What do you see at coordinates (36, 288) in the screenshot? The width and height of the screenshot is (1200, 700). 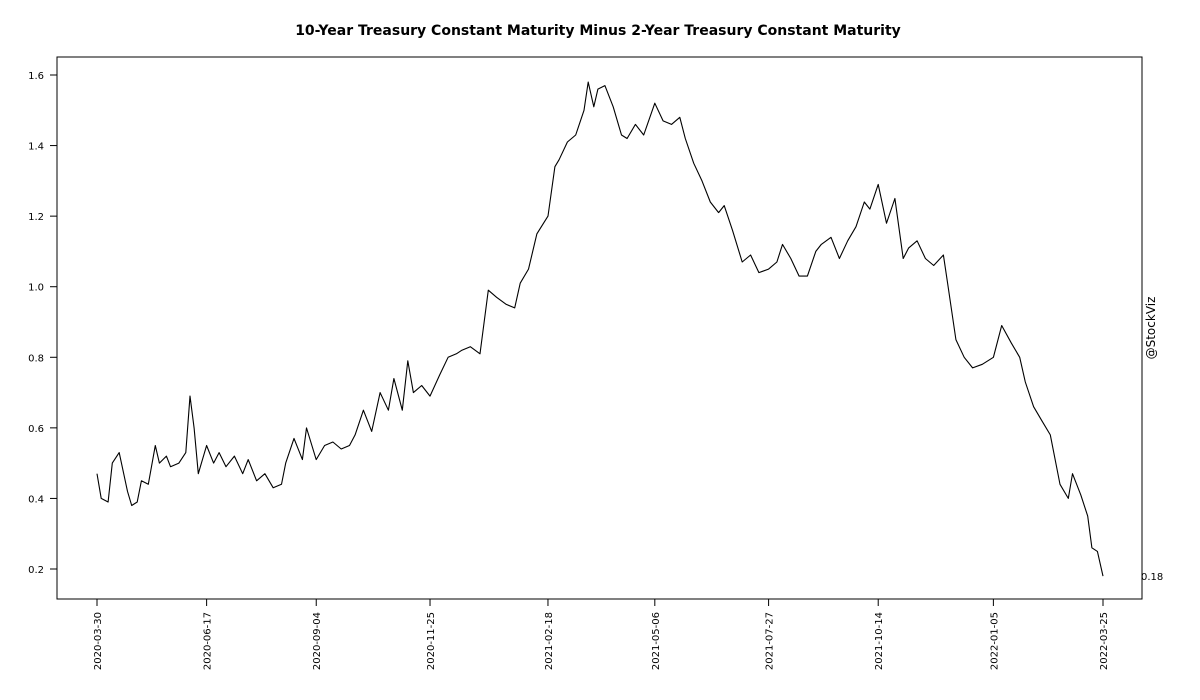 I see `y-tick-label: 1.0` at bounding box center [36, 288].